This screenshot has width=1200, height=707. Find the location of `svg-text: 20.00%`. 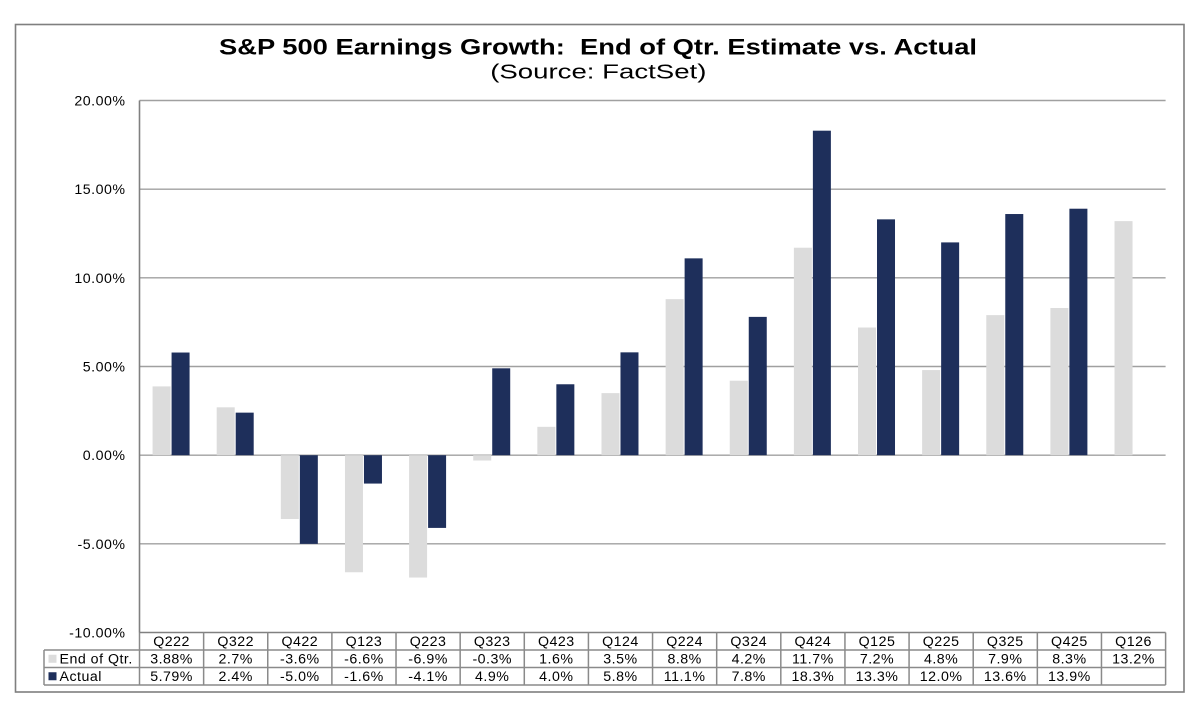

svg-text: 20.00% is located at coordinates (99, 102).